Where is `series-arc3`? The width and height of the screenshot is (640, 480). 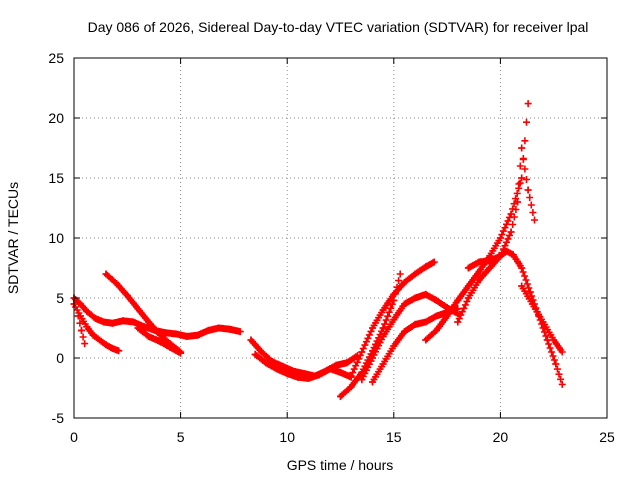
series-arc3 is located at coordinates (81, 330).